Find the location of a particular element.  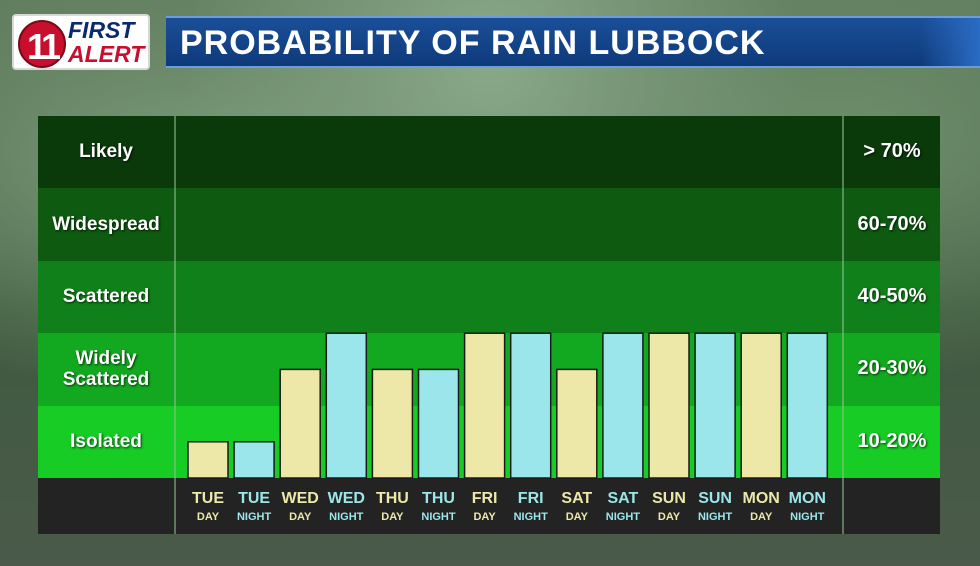

band-likely: Likely > 70% is located at coordinates (489, 152).